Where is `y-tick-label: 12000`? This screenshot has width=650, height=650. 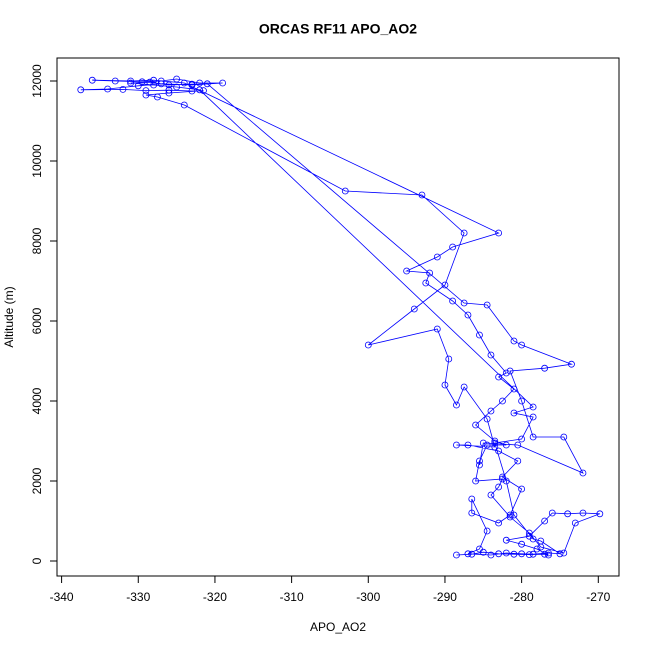
y-tick-label: 12000 is located at coordinates (37, 81).